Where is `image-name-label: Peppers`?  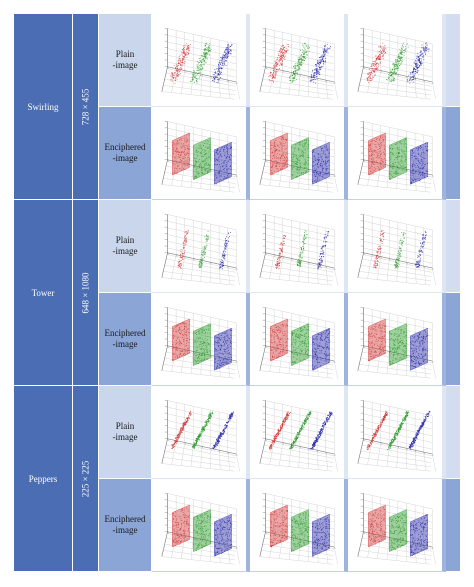
image-name-label: Peppers is located at coordinates (43, 478).